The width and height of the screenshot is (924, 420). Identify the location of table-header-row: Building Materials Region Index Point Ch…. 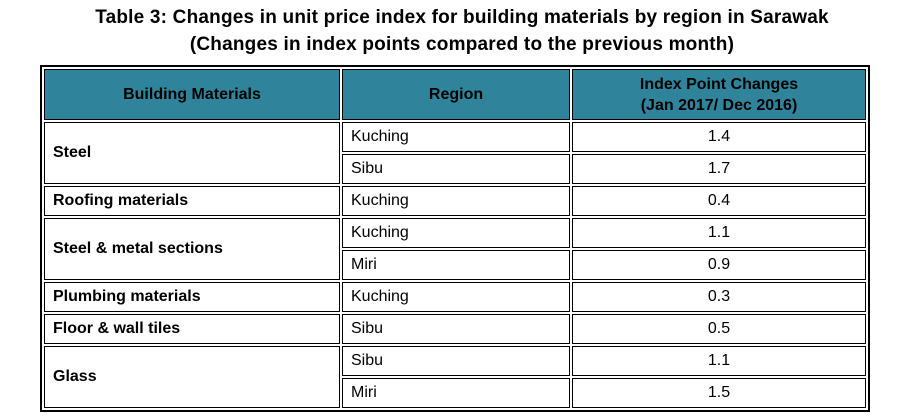
(455, 94).